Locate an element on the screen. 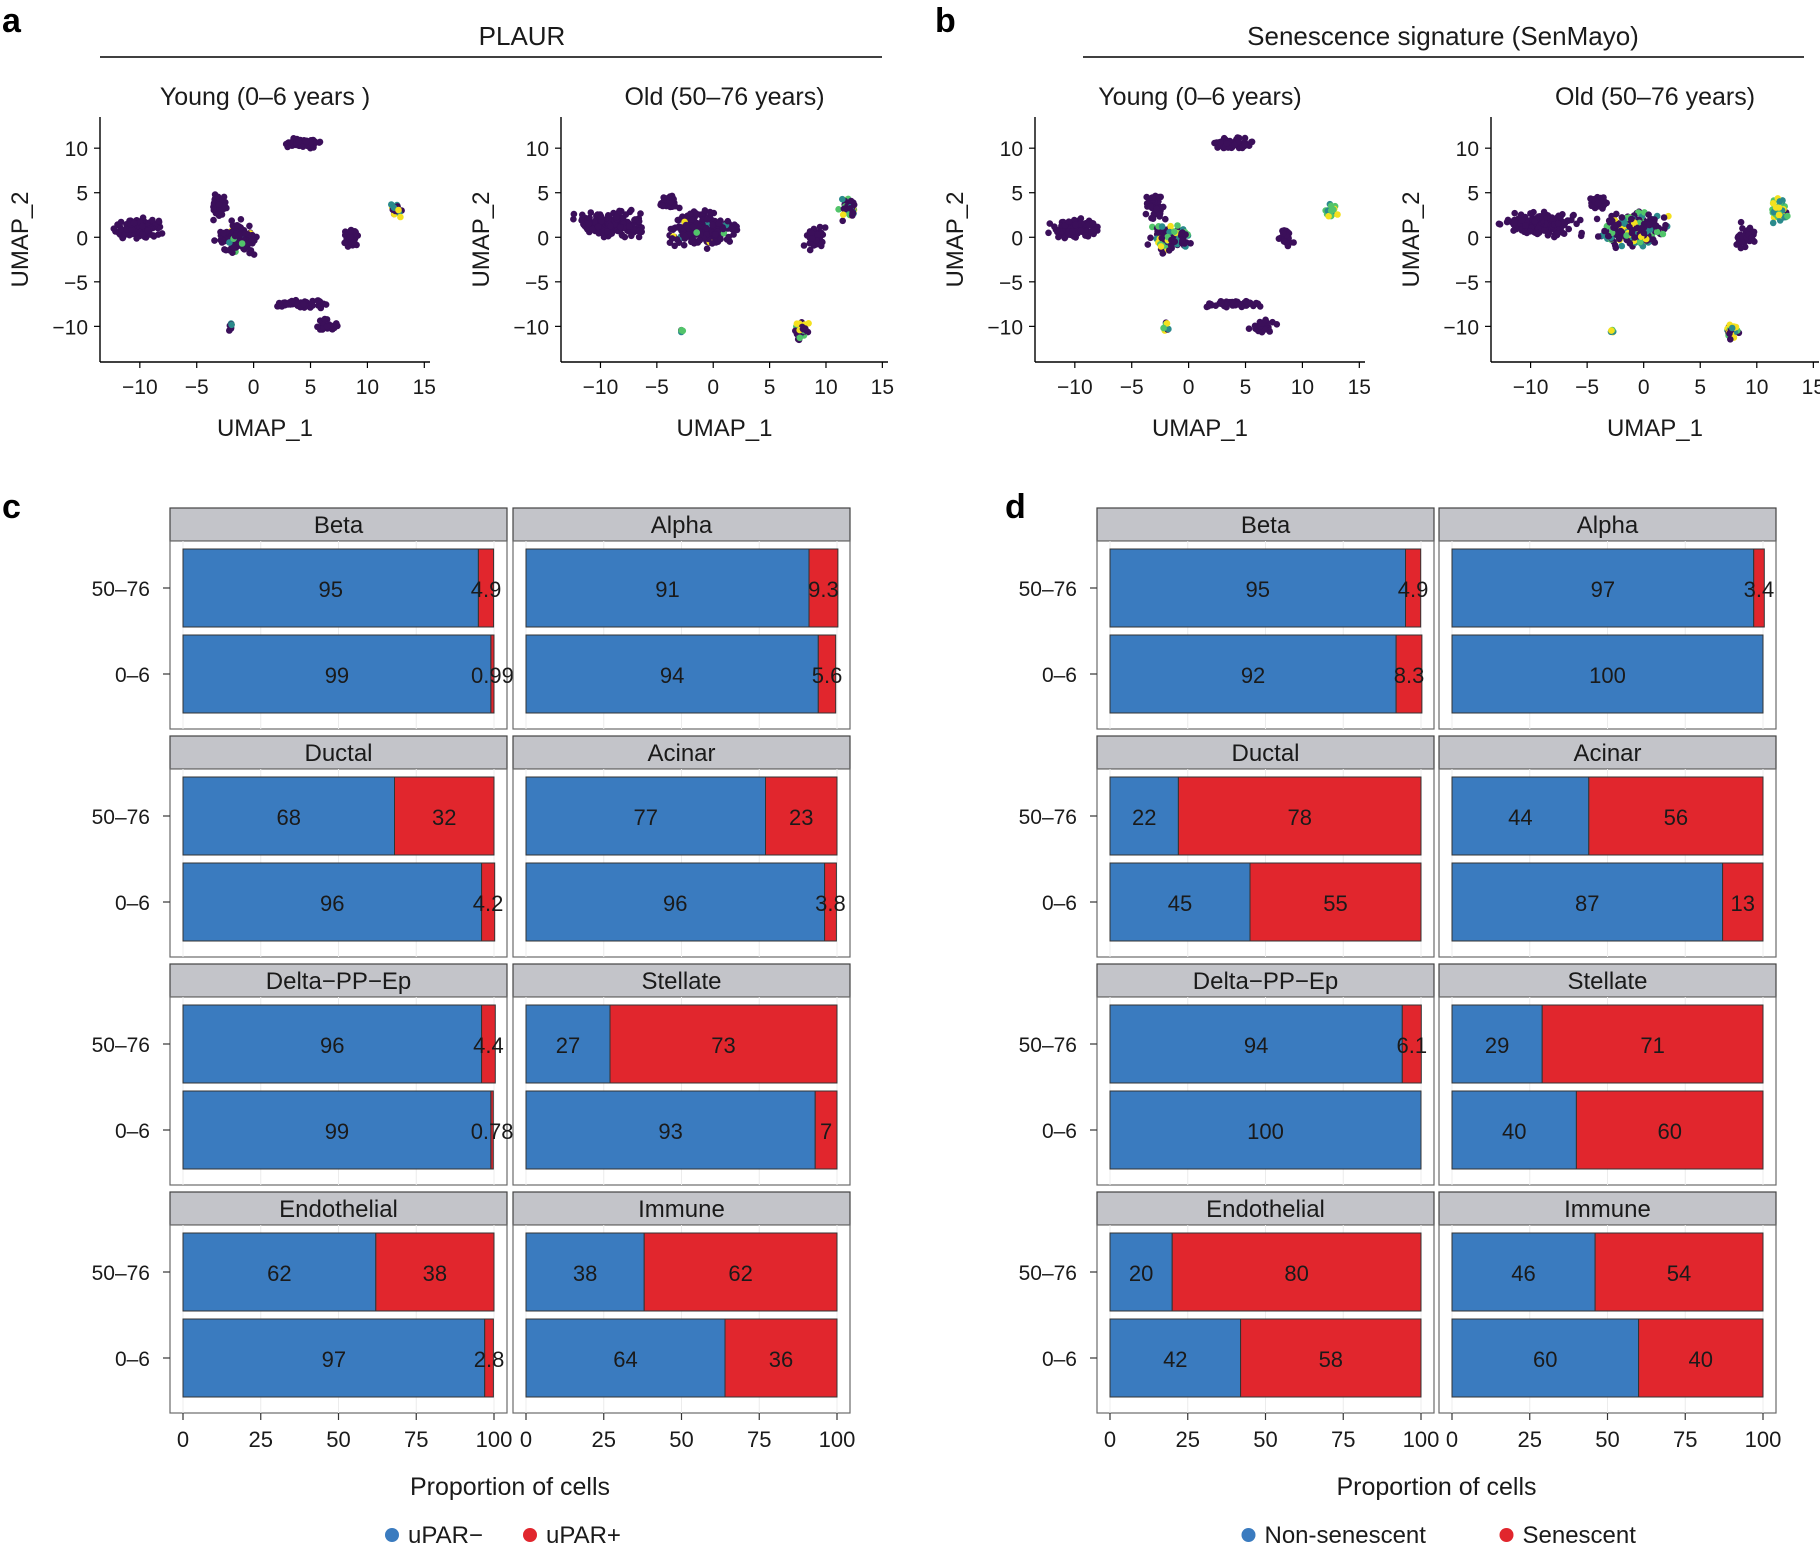 This screenshot has height=1557, width=1820. bar-label-negative: 40 is located at coordinates (1514, 1131).